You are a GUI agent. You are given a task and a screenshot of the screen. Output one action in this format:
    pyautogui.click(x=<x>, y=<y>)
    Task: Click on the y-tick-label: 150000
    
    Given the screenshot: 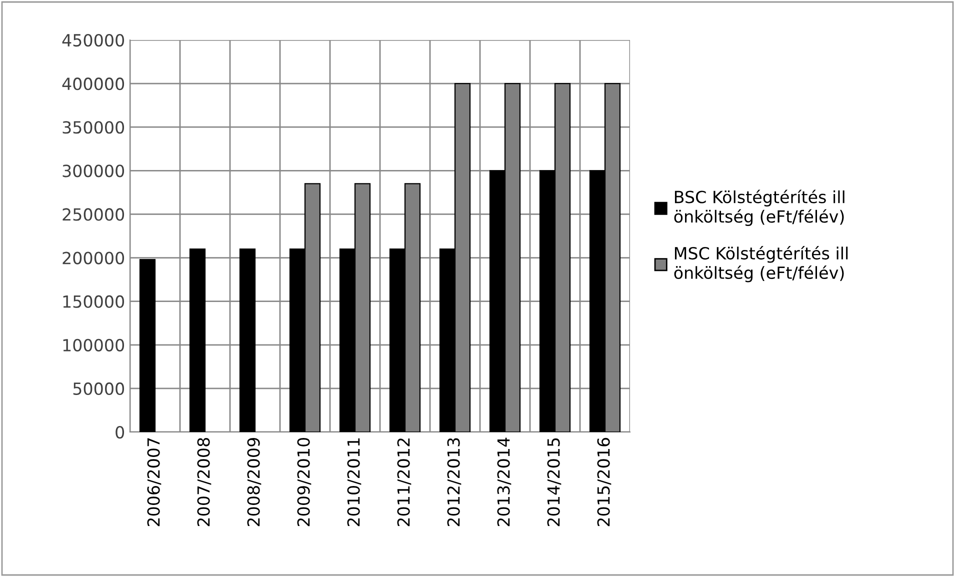 What is the action you would take?
    pyautogui.click(x=93, y=301)
    